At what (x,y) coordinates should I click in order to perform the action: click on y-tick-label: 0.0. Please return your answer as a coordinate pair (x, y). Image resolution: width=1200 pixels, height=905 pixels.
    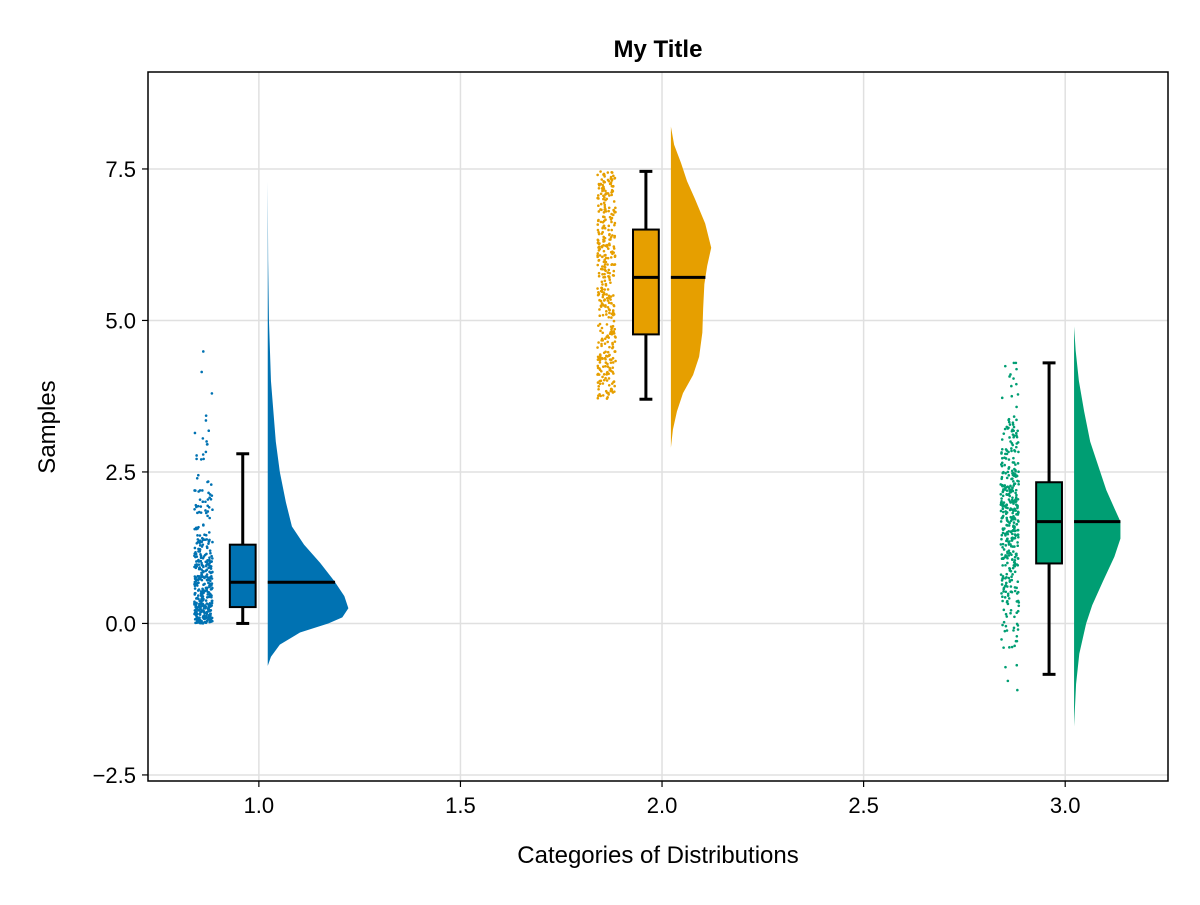
    Looking at the image, I should click on (120, 623).